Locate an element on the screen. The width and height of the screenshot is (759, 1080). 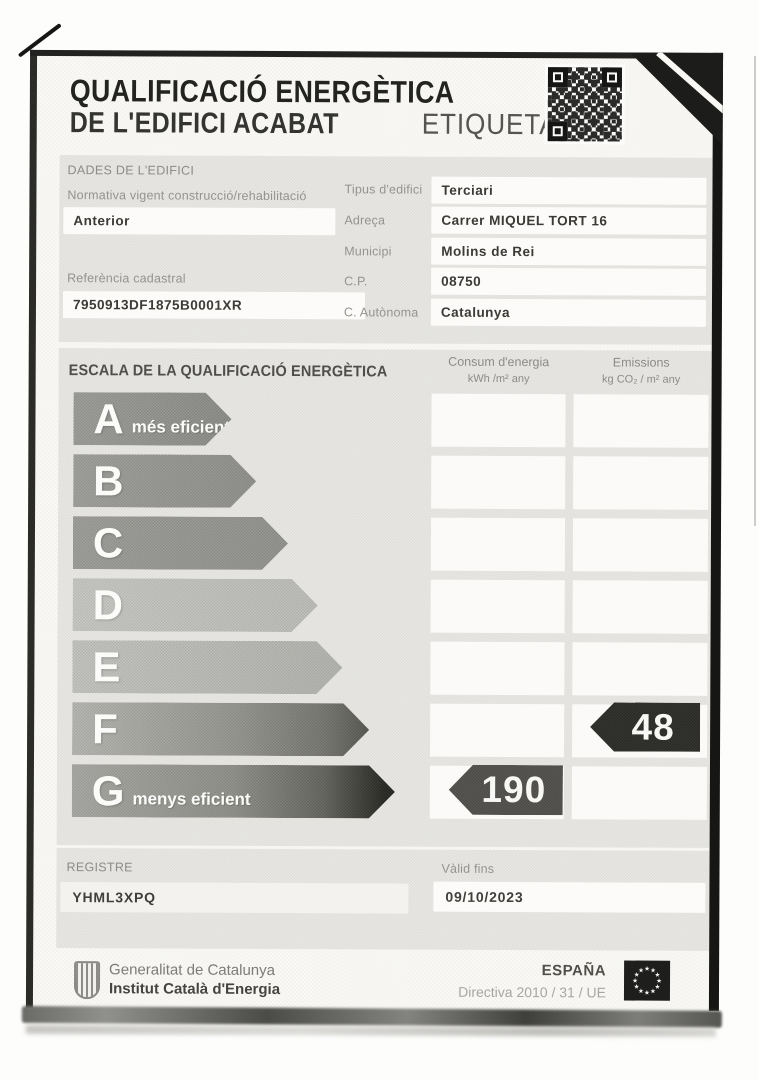
consum-column-header: Consum d'energia kWh /m² any is located at coordinates (499, 370).